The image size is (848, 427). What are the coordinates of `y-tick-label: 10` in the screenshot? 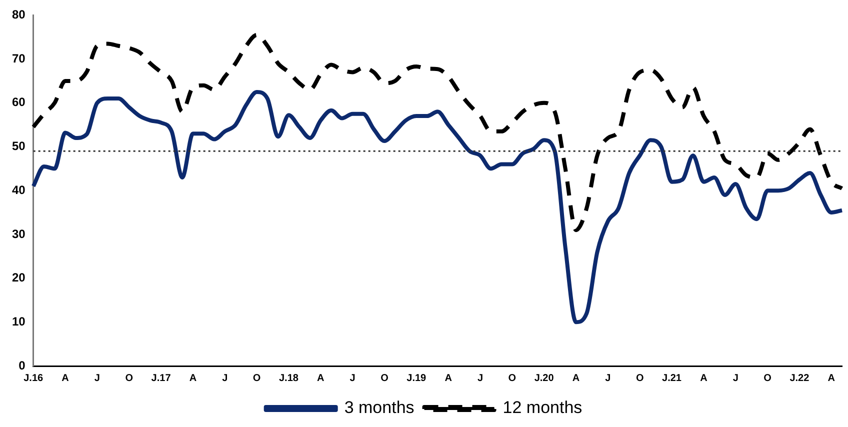 It's located at (19, 321).